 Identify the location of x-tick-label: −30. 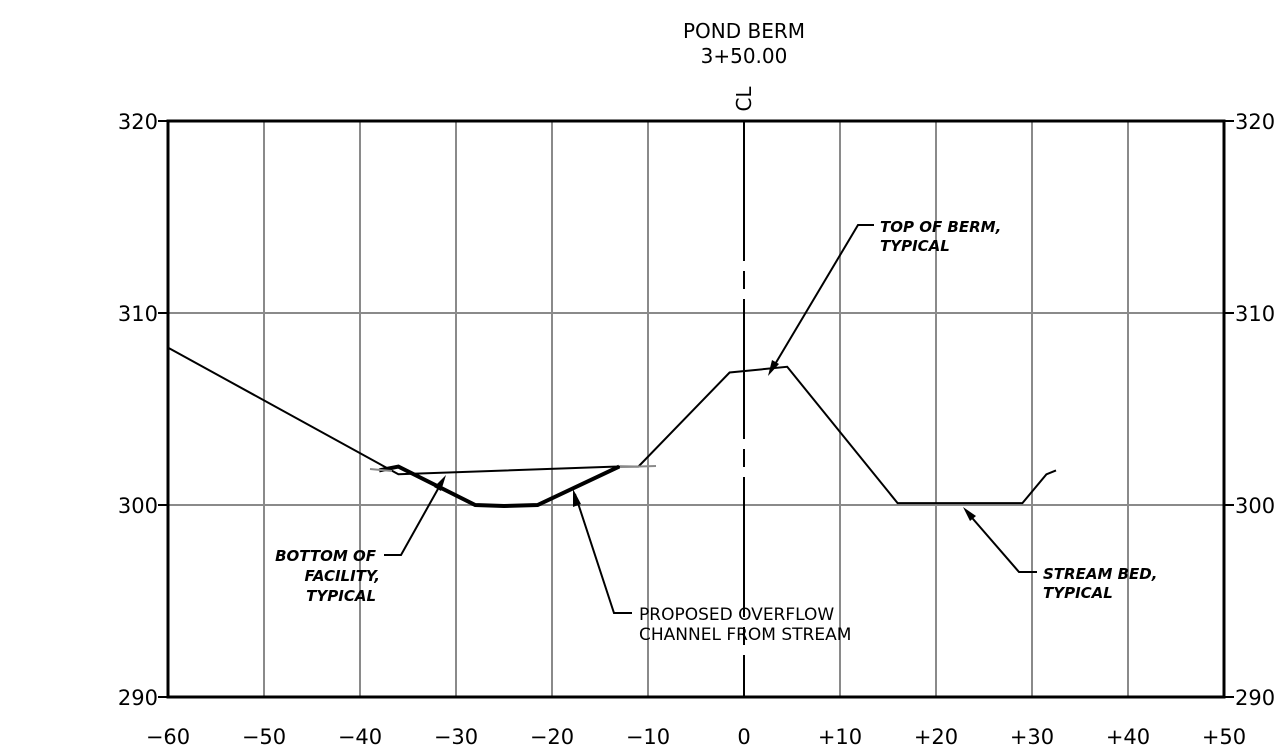
(456, 737).